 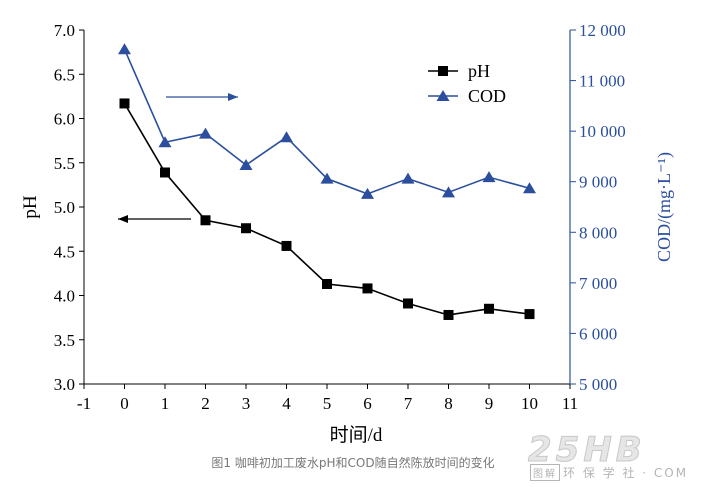 I want to click on right-y-tick-label: 10 000, so click(x=602, y=131).